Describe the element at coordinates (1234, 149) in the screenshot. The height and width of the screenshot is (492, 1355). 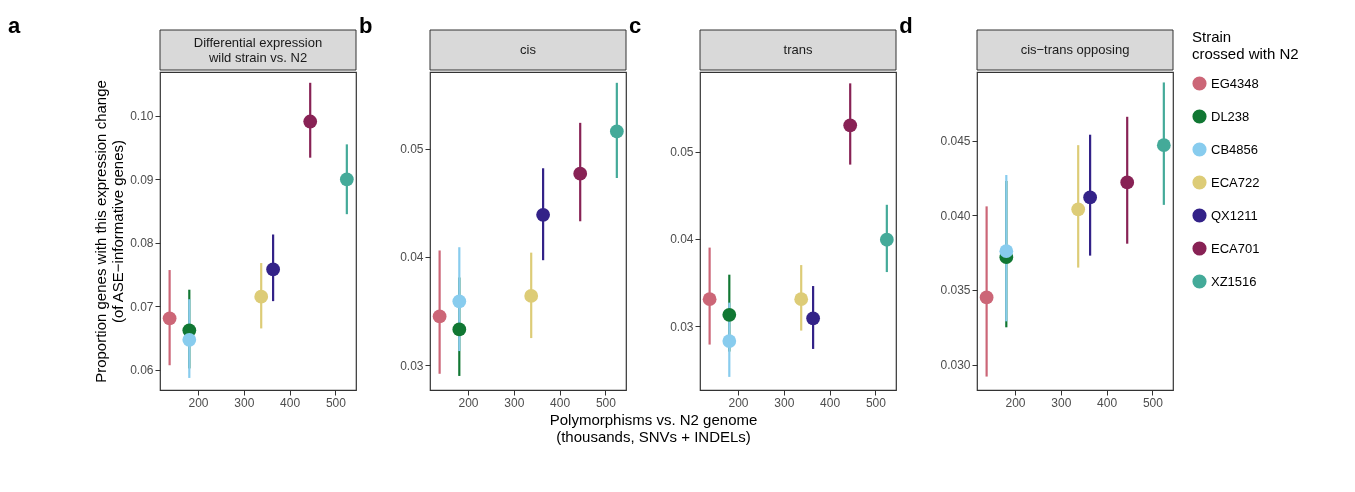
I see `legend-label: CB4856` at that location.